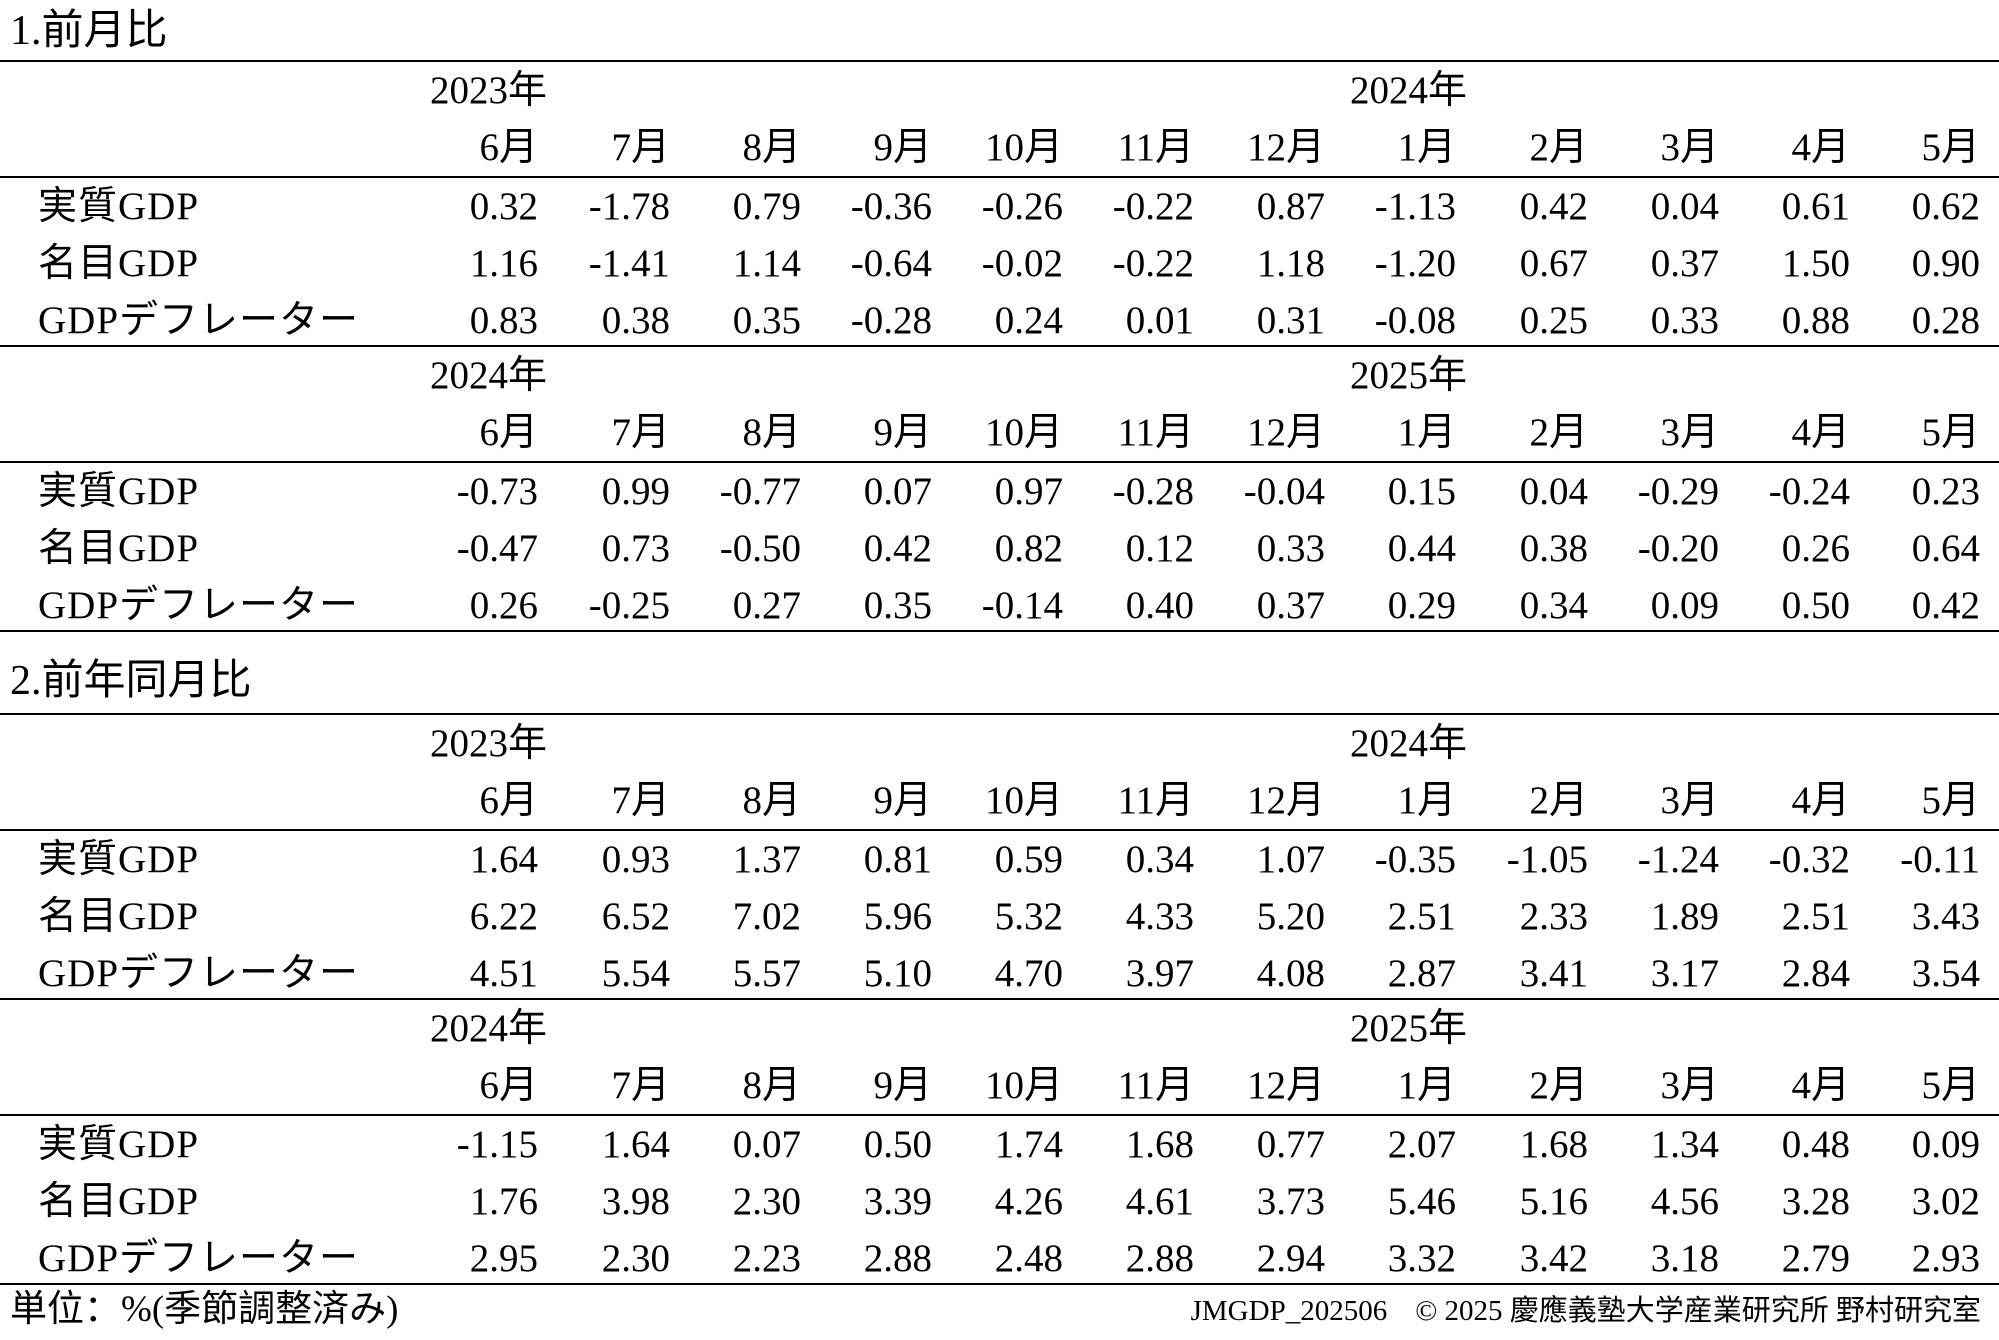 The image size is (1999, 1340). I want to click on value-cell: 2.48, so click(1028, 1258).